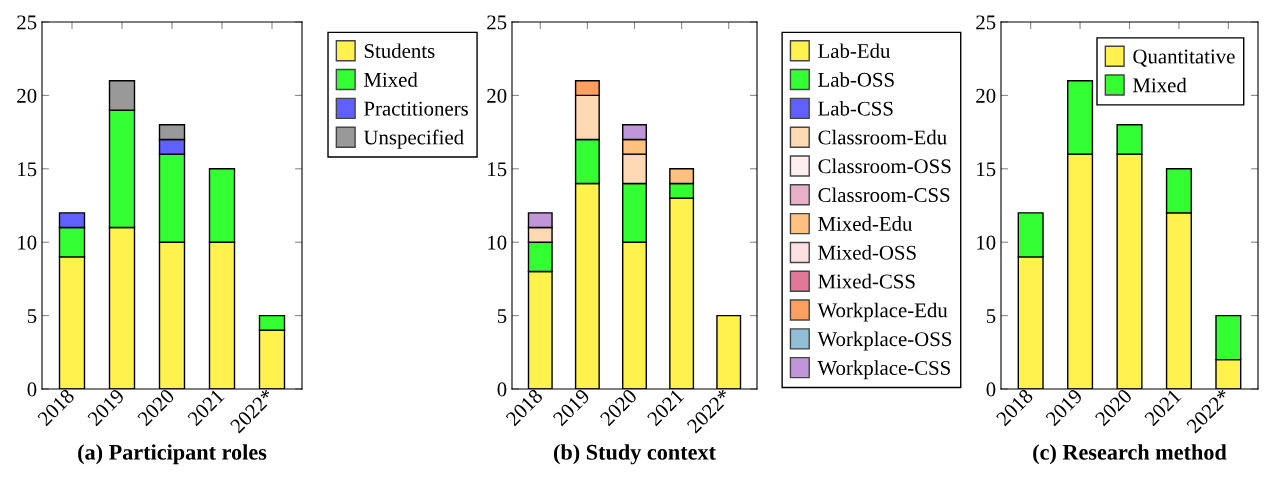 The image size is (1284, 481). I want to click on legend-label: Workplace-CSS, so click(883, 370).